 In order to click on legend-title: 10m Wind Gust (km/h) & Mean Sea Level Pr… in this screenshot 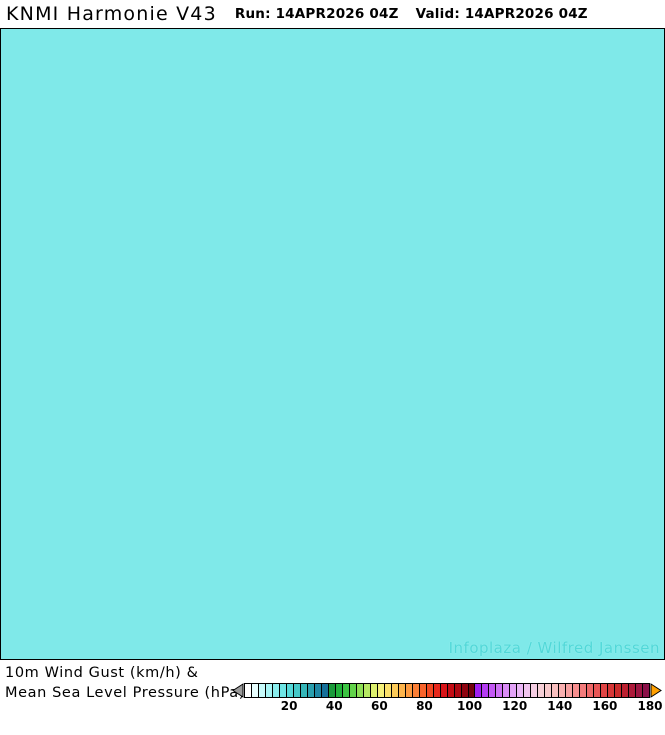, I will do `click(127, 683)`.